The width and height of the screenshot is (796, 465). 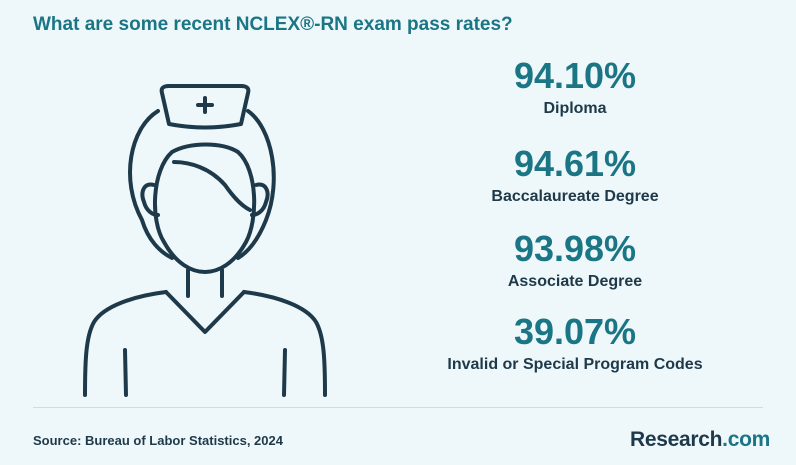 What do you see at coordinates (575, 331) in the screenshot?
I see `stat-value: 39.07%` at bounding box center [575, 331].